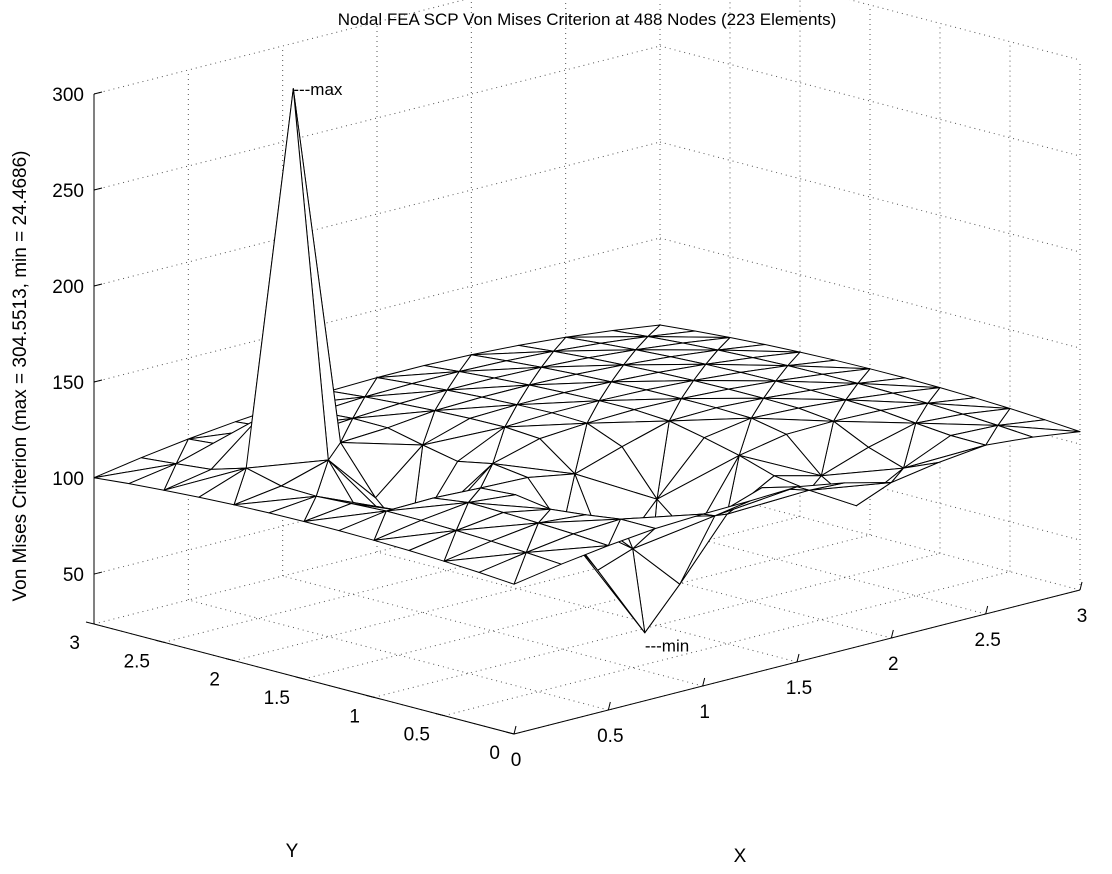  Describe the element at coordinates (354, 716) in the screenshot. I see `y-tick-label: 1` at that location.